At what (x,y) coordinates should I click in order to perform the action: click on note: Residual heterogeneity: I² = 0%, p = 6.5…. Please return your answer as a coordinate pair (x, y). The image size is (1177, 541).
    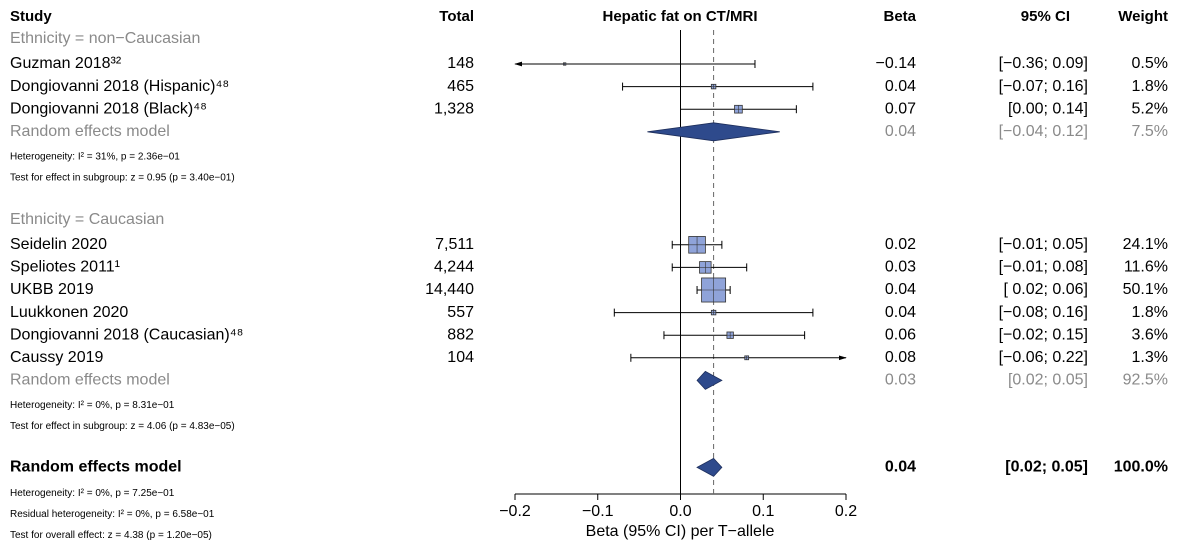
    Looking at the image, I should click on (112, 514).